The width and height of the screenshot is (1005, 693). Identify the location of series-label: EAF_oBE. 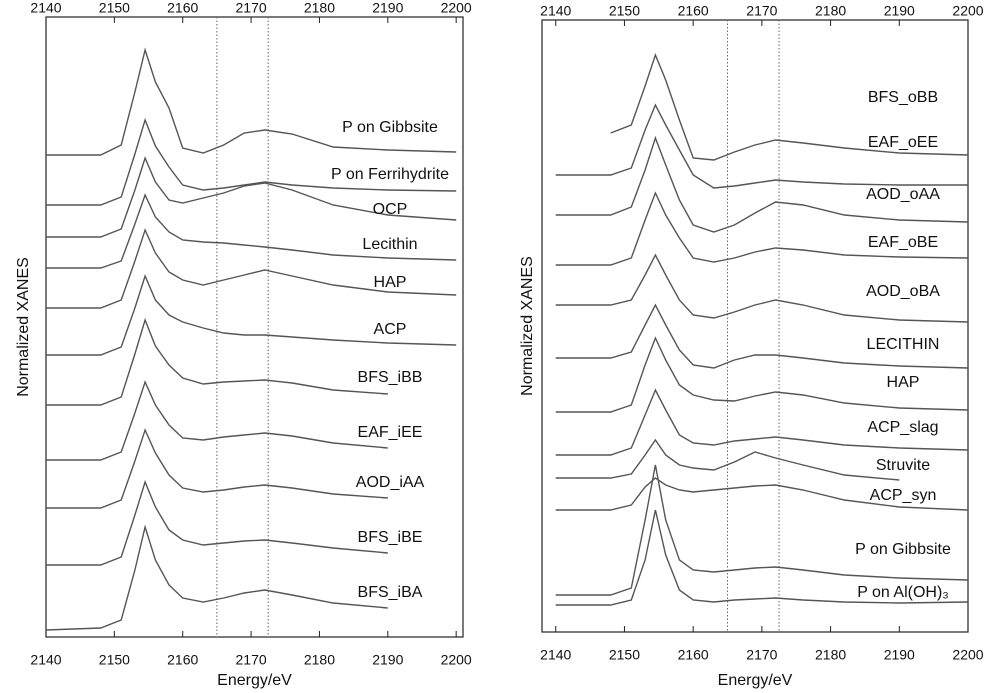
(903, 242).